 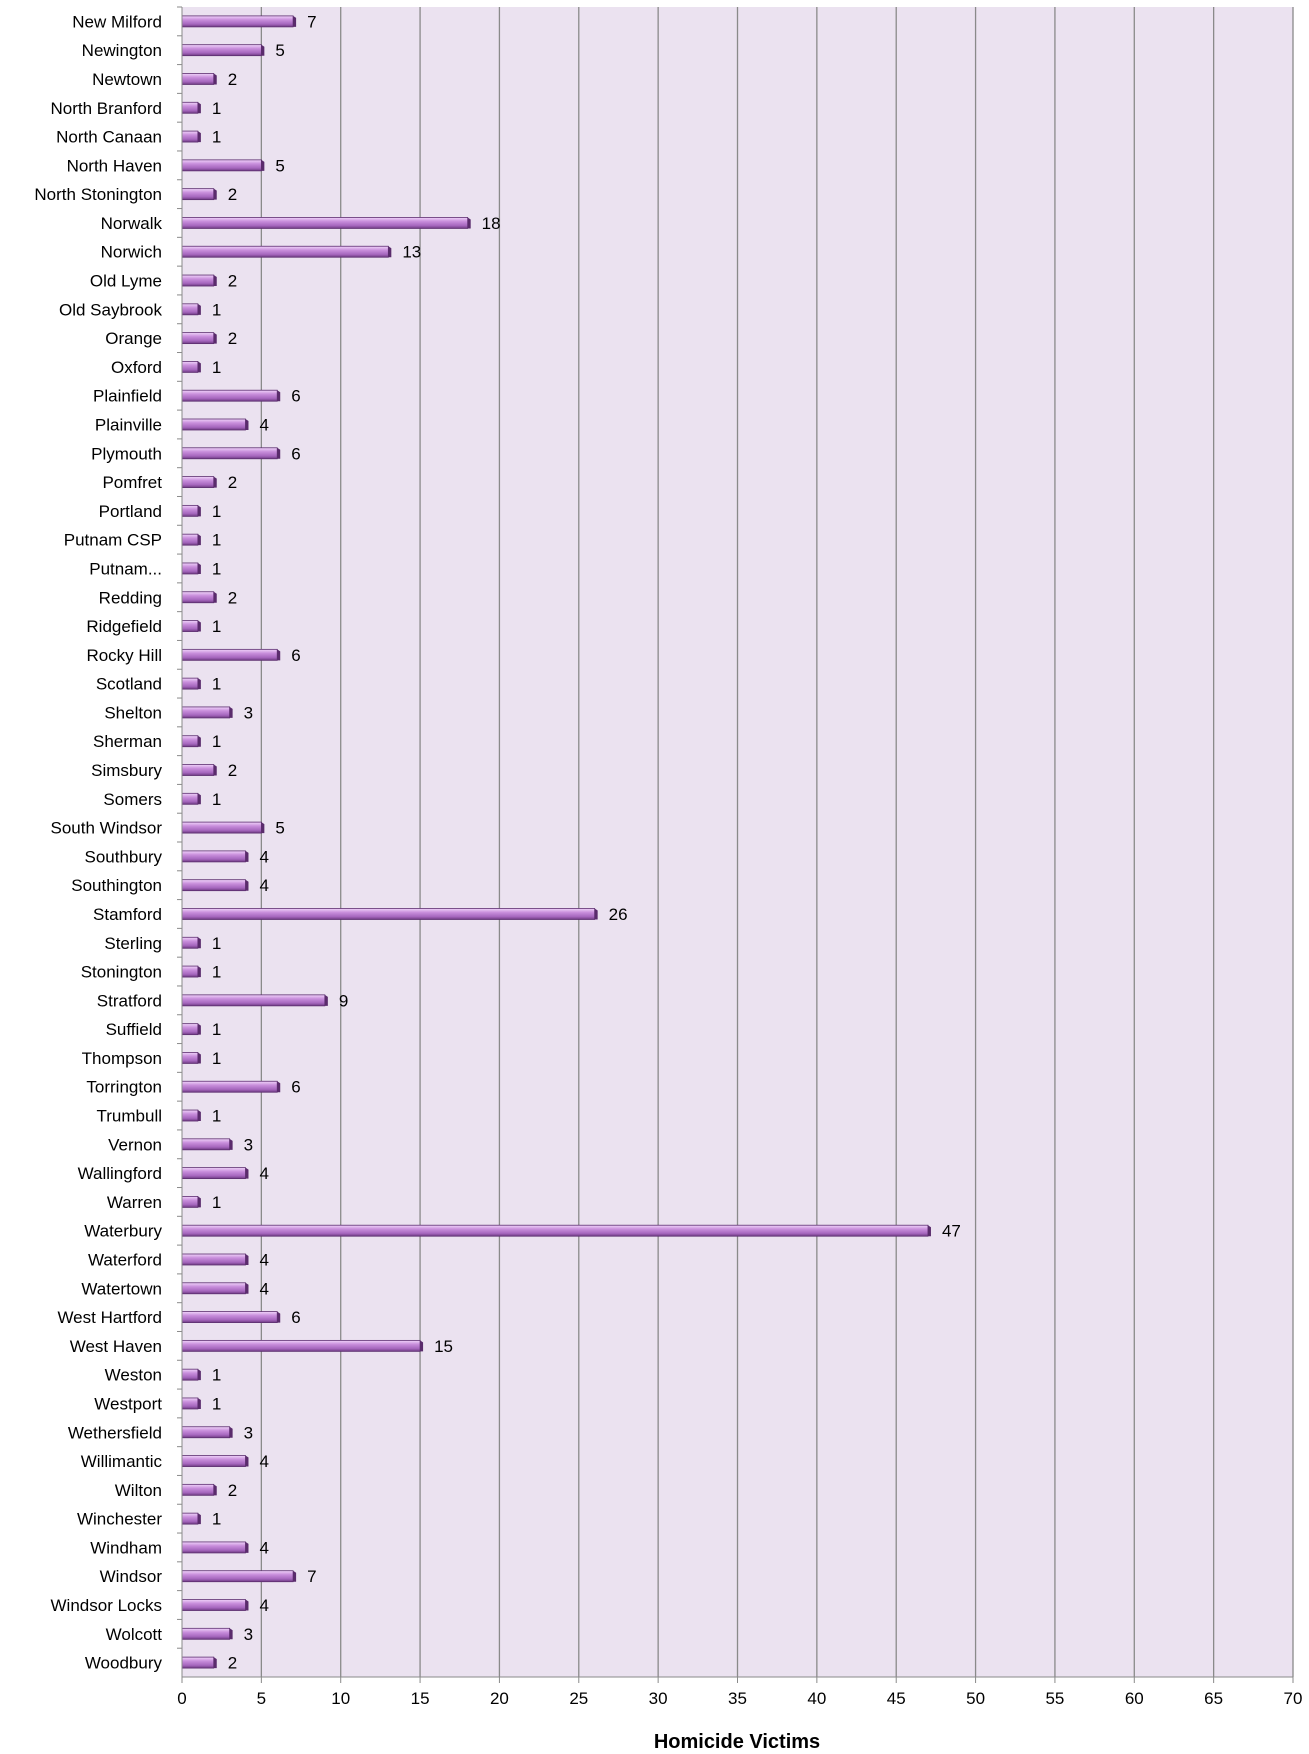 What do you see at coordinates (129, 684) in the screenshot?
I see `category-label: Scotland` at bounding box center [129, 684].